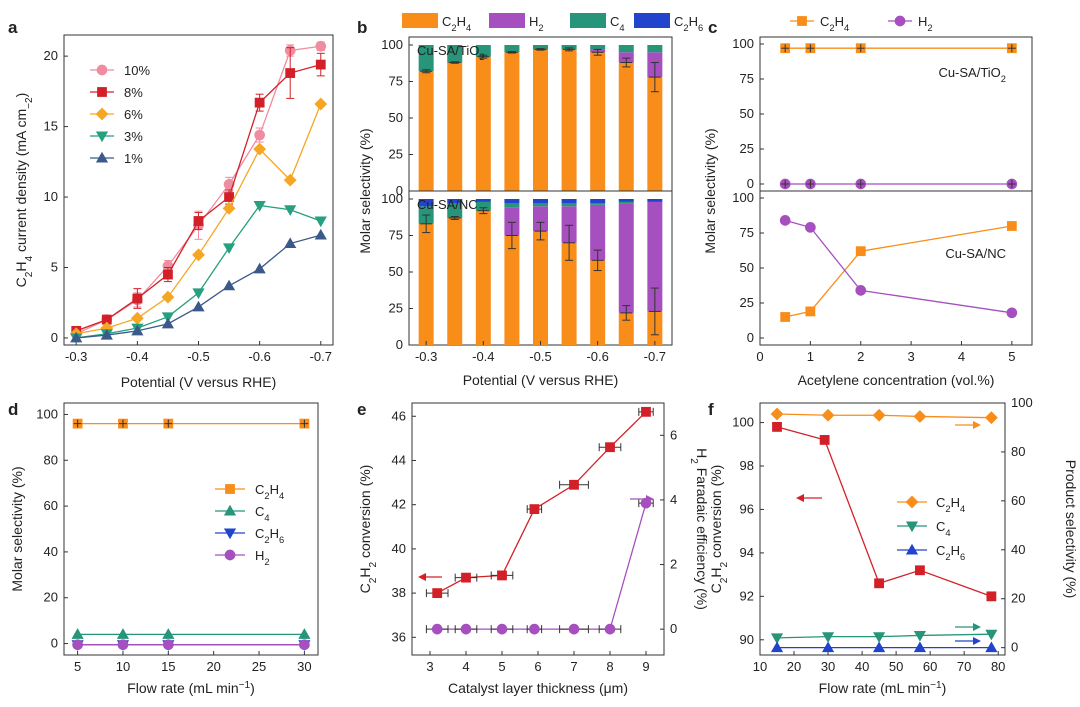 This screenshot has height=707, width=1080. I want to click on y-tick-label: 20, so click(1018, 598).